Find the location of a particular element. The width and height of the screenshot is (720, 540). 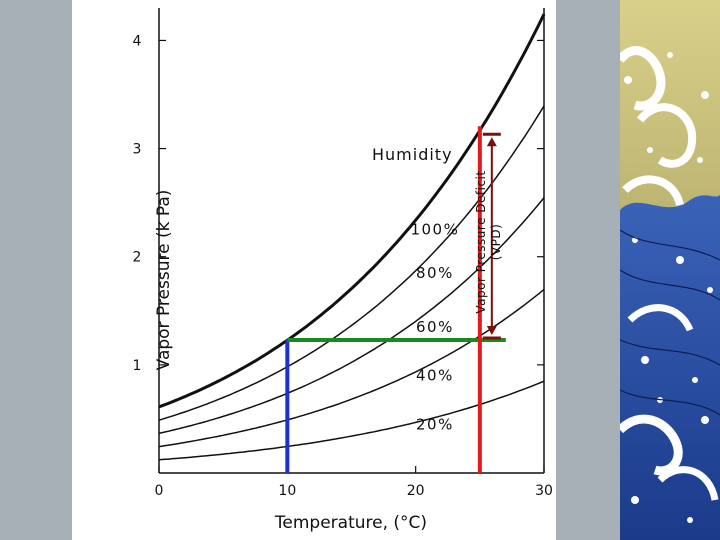

vpd-label: Vapor Pressure Deficit (VPD) is located at coordinates (488, 241).